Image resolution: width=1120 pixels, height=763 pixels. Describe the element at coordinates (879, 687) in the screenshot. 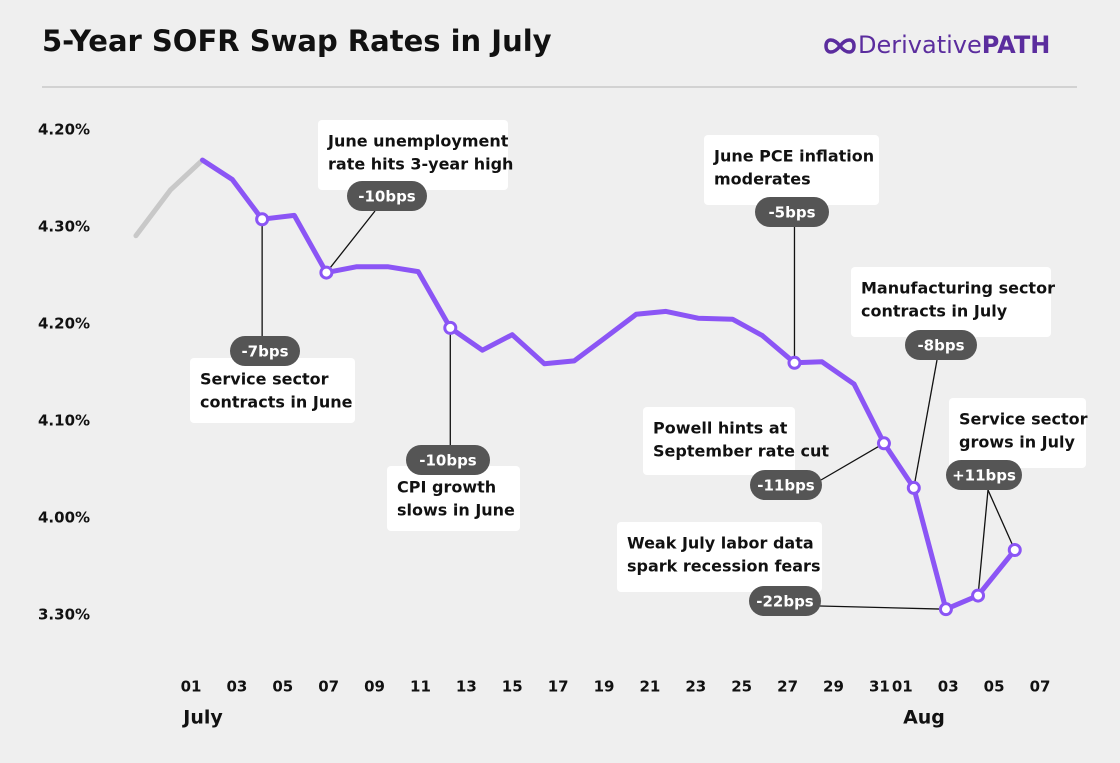

I see `x-tick-label: 31` at that location.